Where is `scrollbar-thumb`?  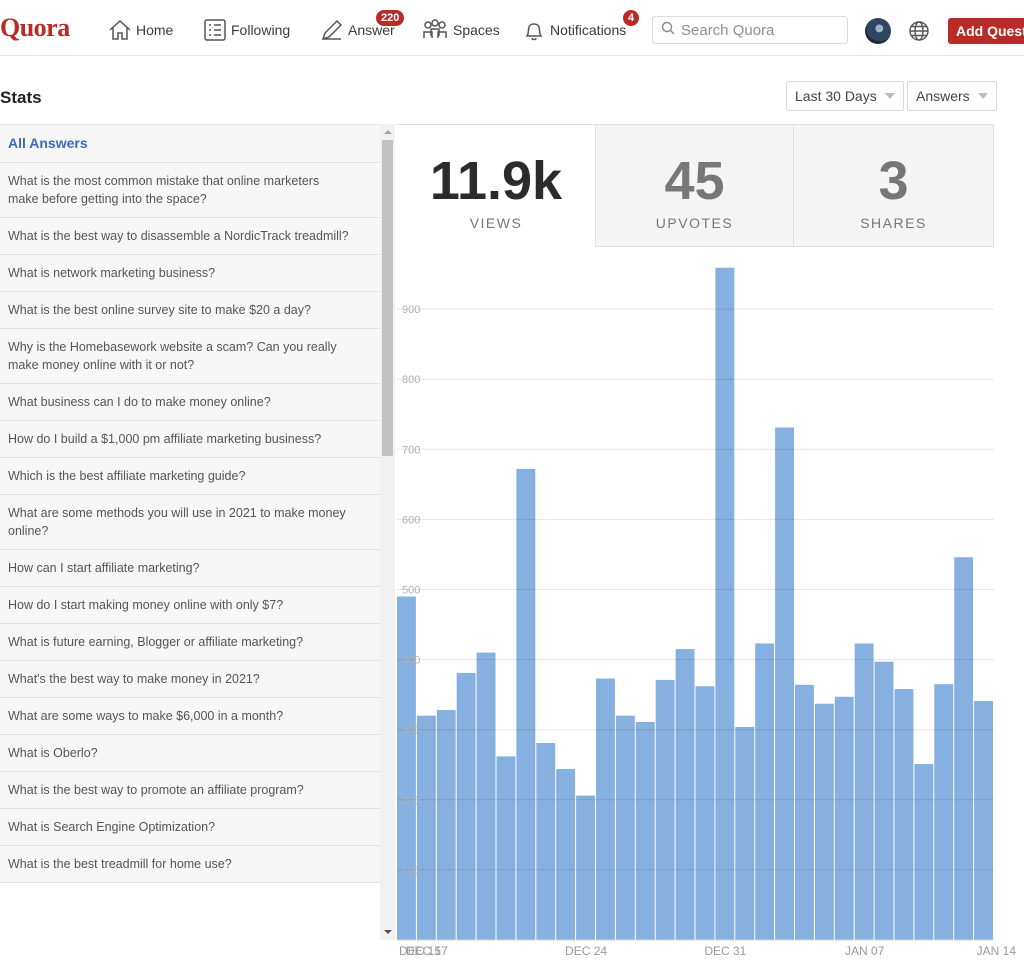
scrollbar-thumb is located at coordinates (387, 298).